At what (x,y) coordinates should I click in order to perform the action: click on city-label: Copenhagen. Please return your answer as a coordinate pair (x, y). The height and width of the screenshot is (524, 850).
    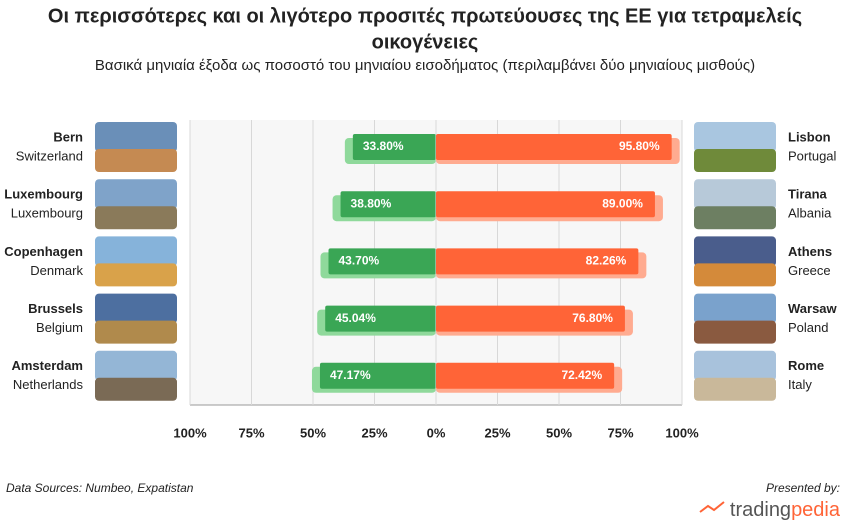
    Looking at the image, I should click on (43, 251).